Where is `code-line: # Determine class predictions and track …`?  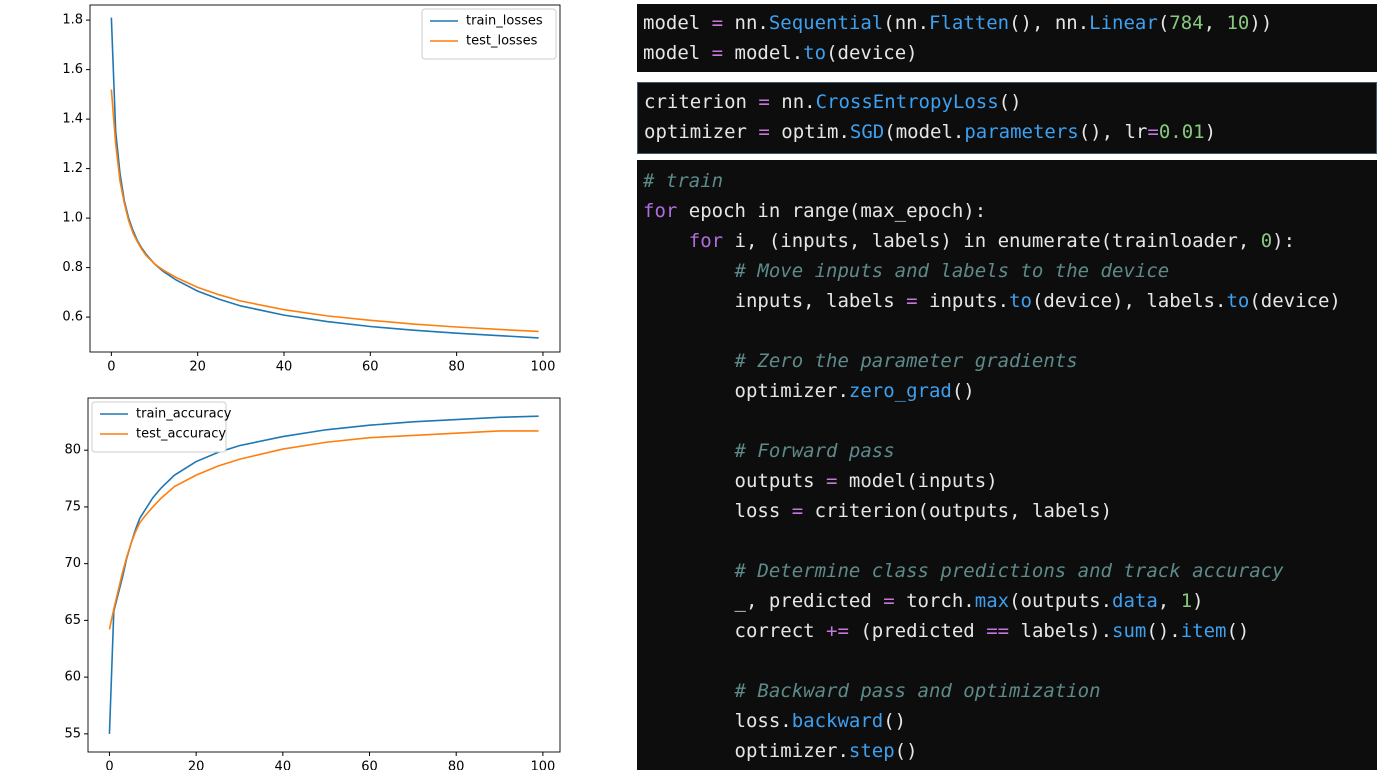 code-line: # Determine class predictions and track … is located at coordinates (1007, 571).